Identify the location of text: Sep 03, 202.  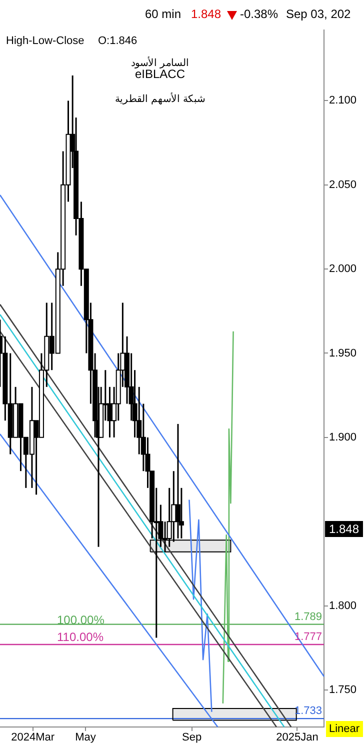
(318, 14).